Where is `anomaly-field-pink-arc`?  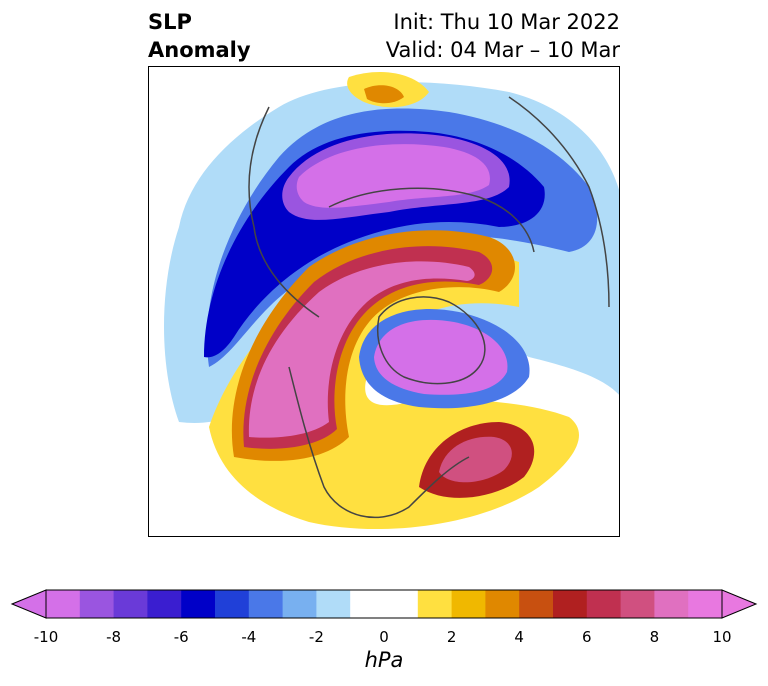 anomaly-field-pink-arc is located at coordinates (361, 349).